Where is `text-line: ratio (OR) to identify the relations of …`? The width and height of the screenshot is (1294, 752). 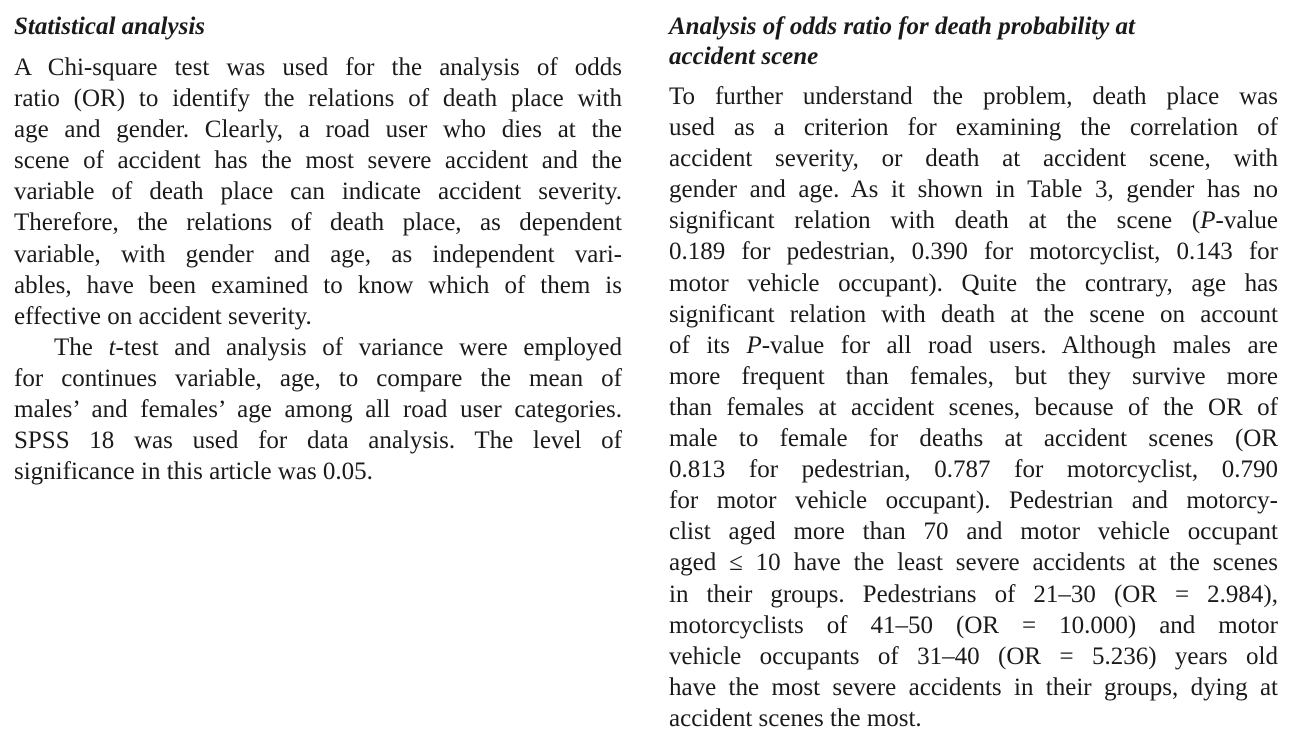
text-line: ratio (OR) to identify the relations of … is located at coordinates (318, 99).